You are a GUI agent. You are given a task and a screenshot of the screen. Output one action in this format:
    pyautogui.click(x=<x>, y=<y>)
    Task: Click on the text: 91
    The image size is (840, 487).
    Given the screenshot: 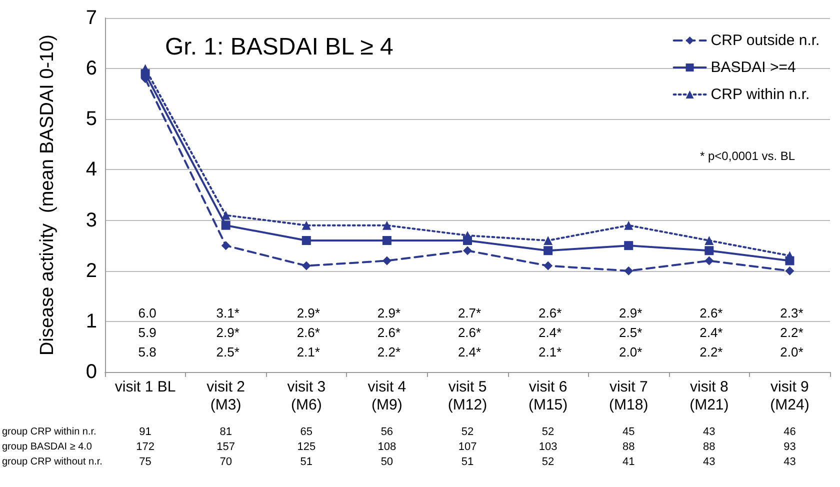 What is the action you would take?
    pyautogui.click(x=145, y=432)
    